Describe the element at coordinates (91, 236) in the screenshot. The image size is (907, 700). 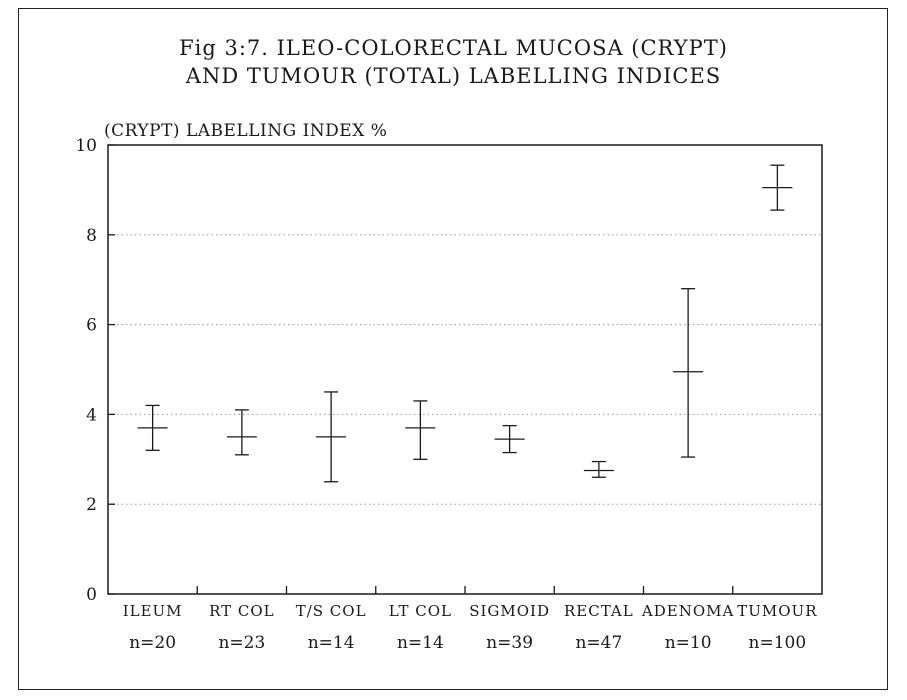
I see `y-tick-label: 8` at that location.